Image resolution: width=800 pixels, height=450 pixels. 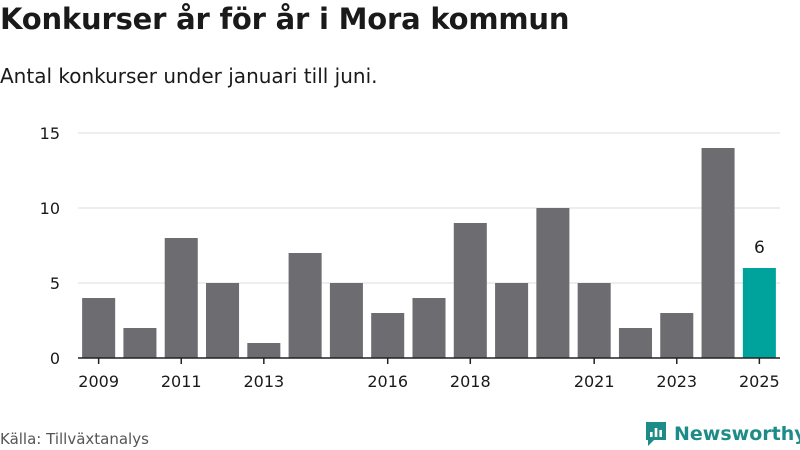 What do you see at coordinates (759, 313) in the screenshot?
I see `bar-highlight` at bounding box center [759, 313].